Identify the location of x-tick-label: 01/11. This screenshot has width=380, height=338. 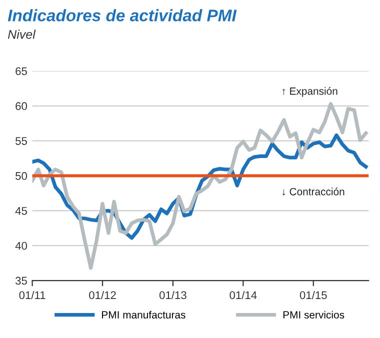
(32, 295).